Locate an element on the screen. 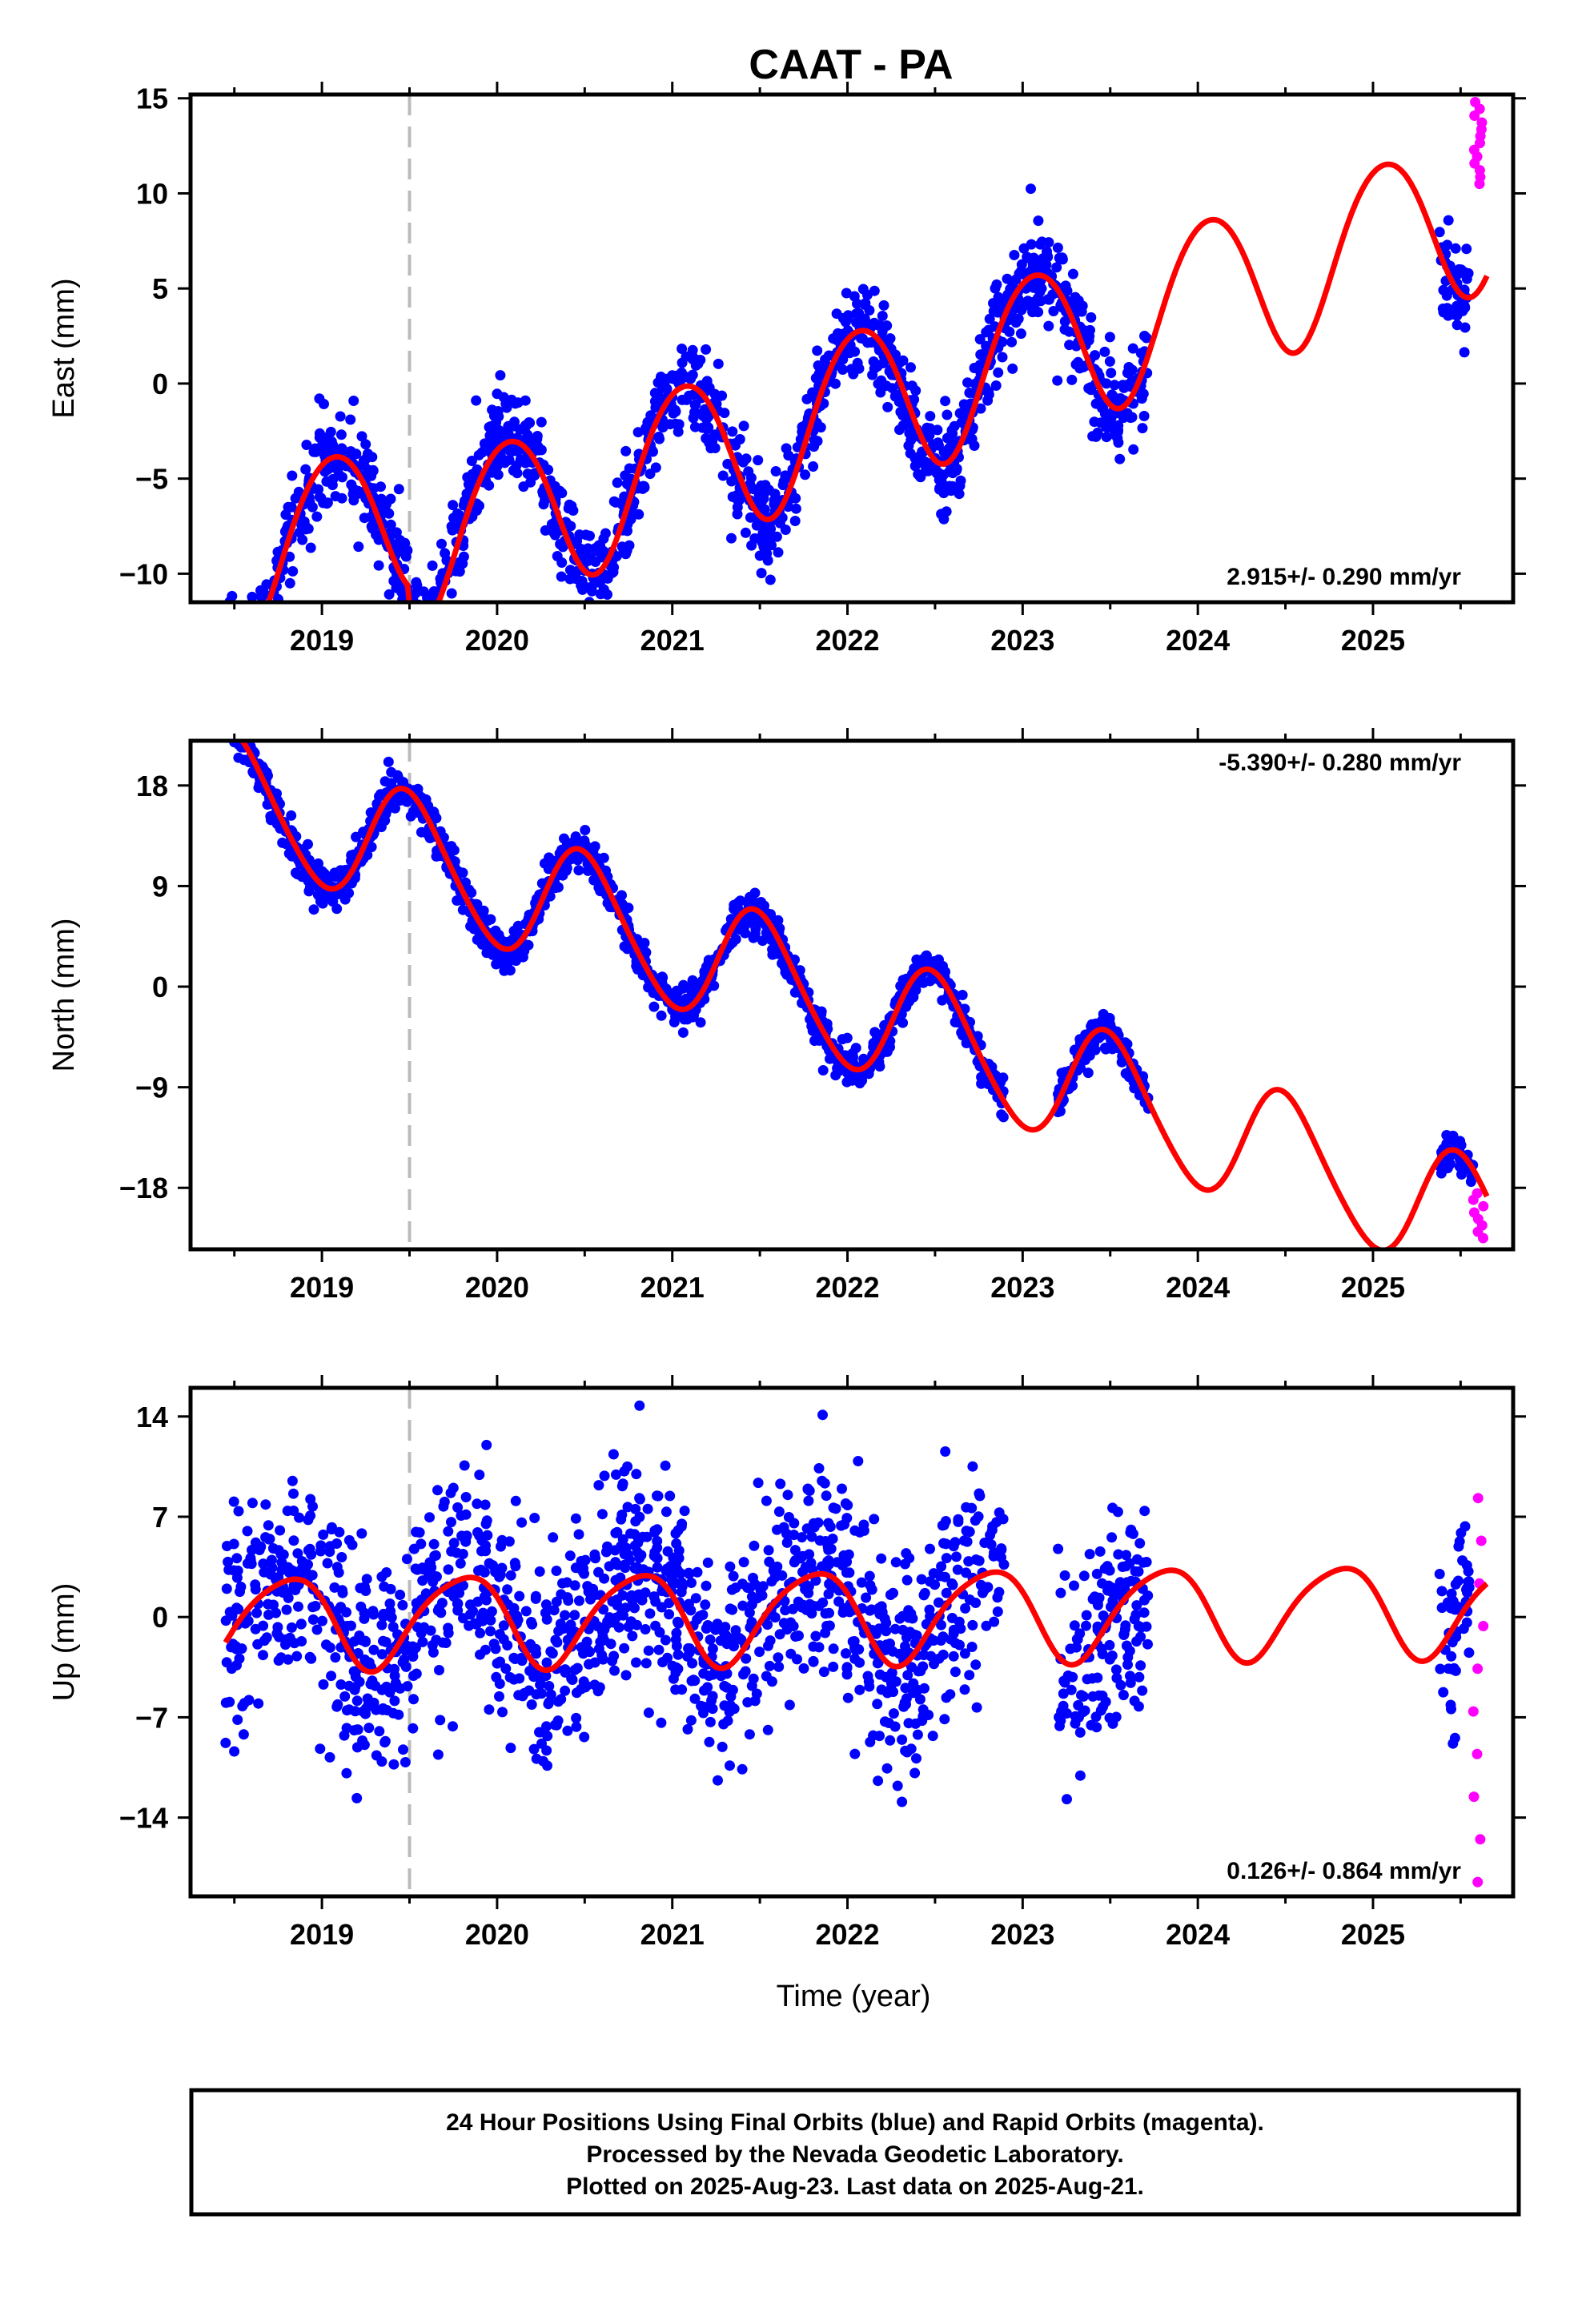 The width and height of the screenshot is (1582, 2324). rate-label: 0.126+/- 0.864 mm/yr is located at coordinates (1344, 1871).